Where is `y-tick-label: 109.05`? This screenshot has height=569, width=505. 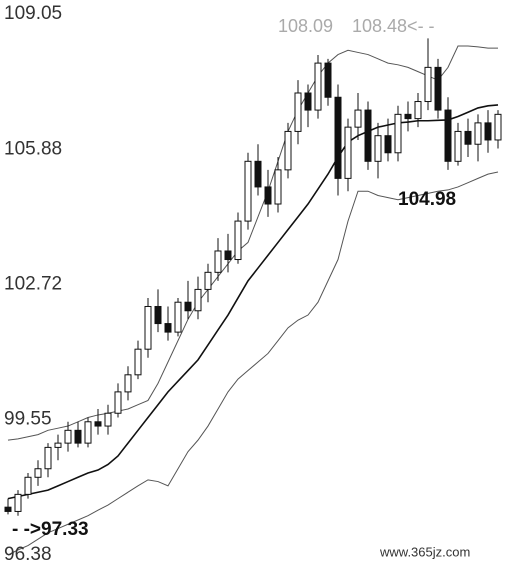
y-tick-label: 109.05 is located at coordinates (33, 13).